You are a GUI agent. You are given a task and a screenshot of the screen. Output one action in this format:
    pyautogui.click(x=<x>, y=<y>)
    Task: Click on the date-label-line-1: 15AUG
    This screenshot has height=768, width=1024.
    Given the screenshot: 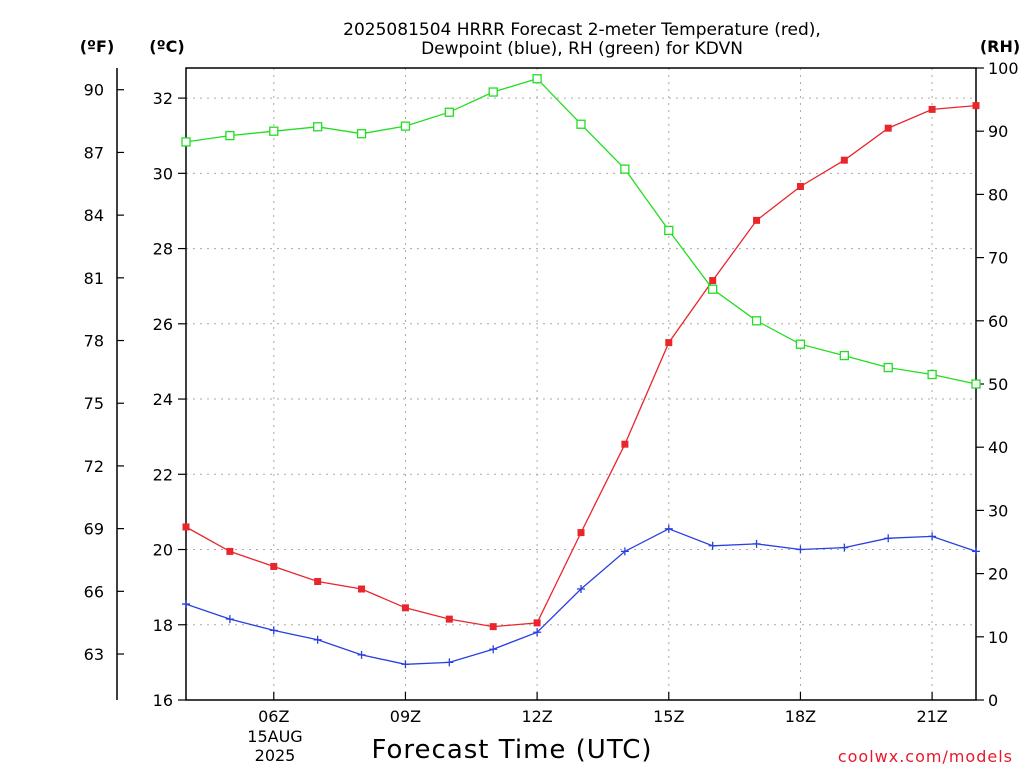 What is the action you would take?
    pyautogui.click(x=274, y=736)
    